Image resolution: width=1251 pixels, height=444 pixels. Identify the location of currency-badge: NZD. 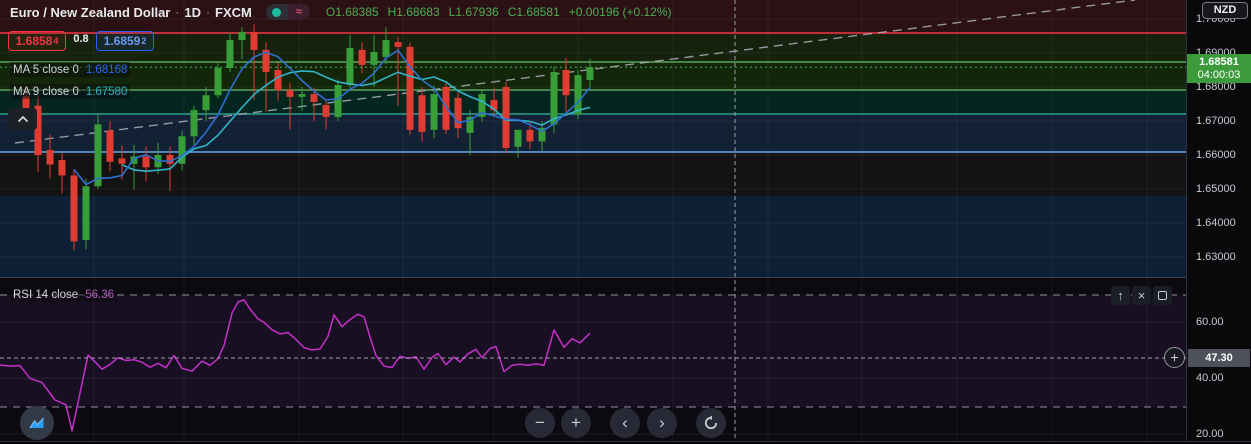
(1225, 10).